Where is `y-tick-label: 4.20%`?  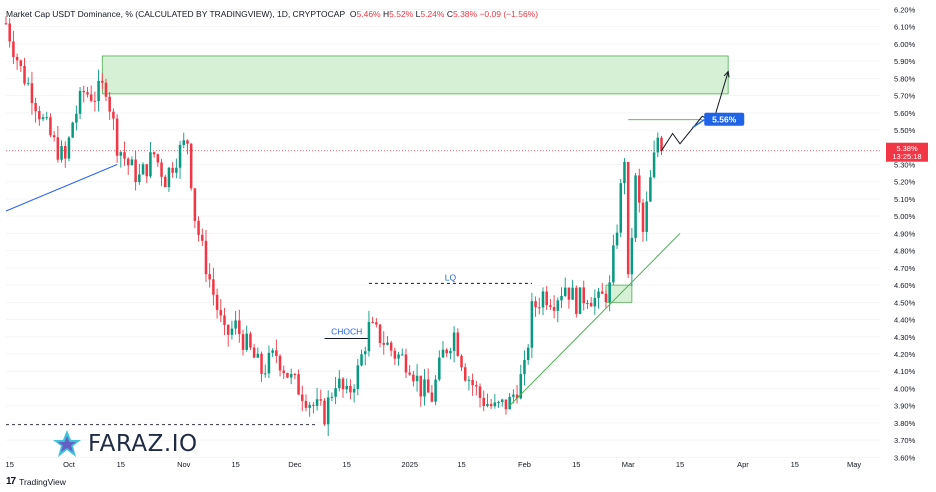 y-tick-label: 4.20% is located at coordinates (905, 354).